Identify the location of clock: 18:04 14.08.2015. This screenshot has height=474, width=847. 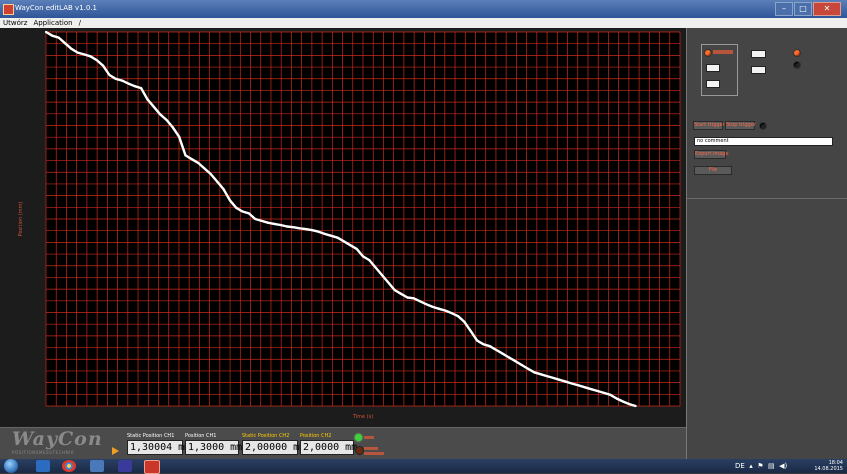
(828, 466).